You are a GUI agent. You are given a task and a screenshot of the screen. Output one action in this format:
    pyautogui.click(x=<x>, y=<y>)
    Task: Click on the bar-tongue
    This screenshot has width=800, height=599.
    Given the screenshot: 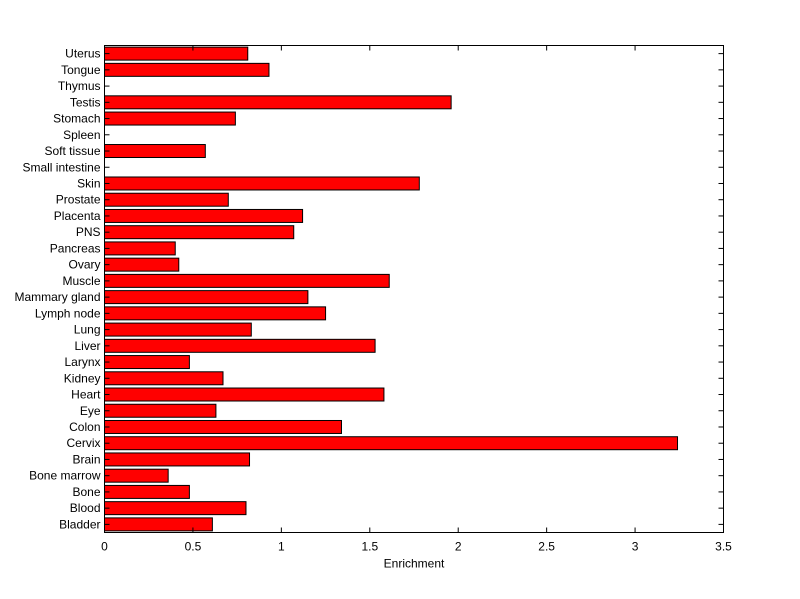 What is the action you would take?
    pyautogui.click(x=187, y=69)
    